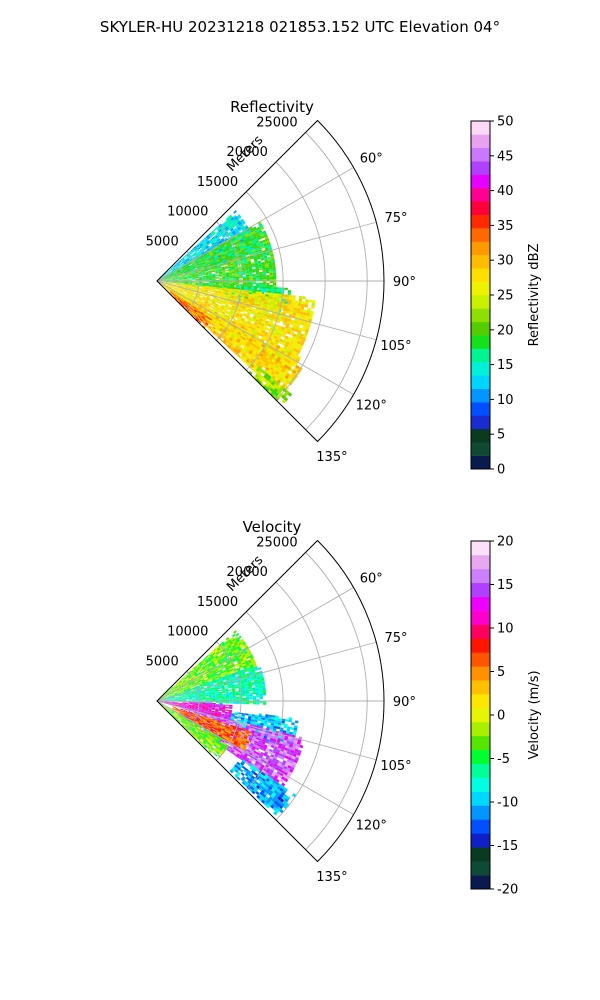 The image size is (600, 1000). I want to click on colorbar-label: Reflectivity dBZ, so click(534, 295).